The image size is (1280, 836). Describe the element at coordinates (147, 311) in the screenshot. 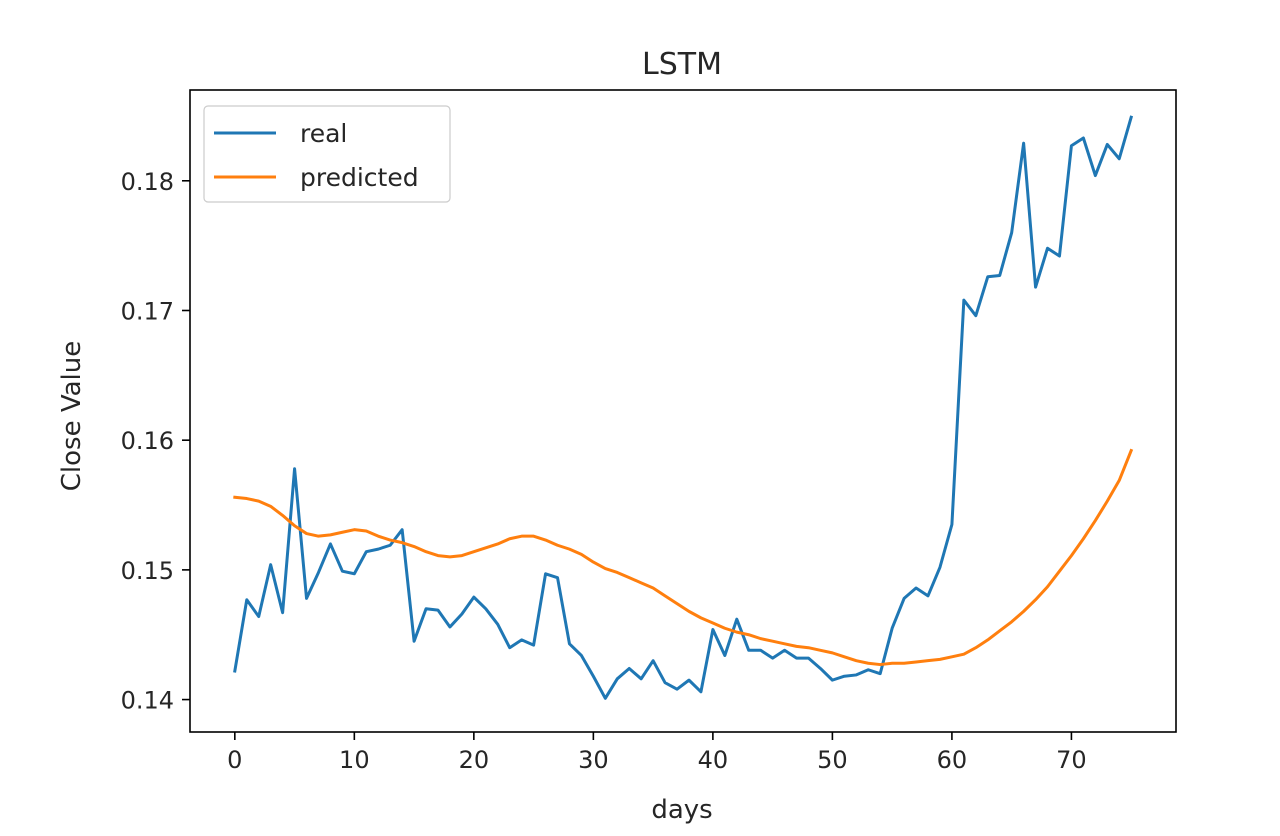

I see `y-tick-label: 0.17` at that location.